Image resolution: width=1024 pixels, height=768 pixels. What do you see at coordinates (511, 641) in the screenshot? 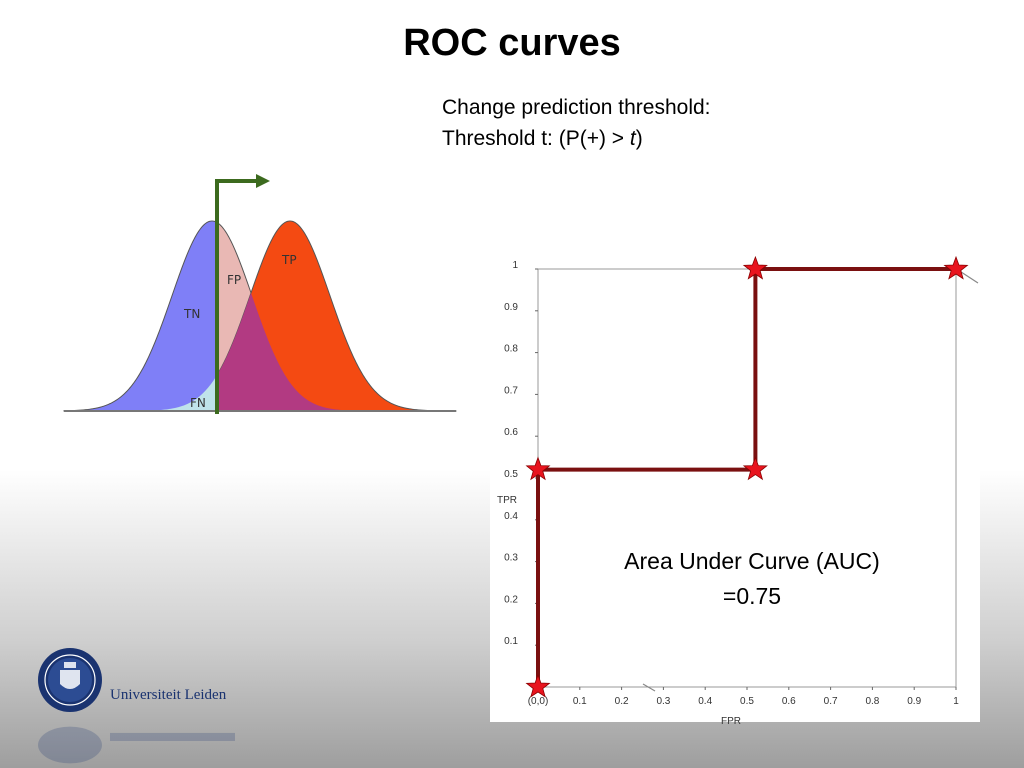
I see `y-tick-label: 0.1` at bounding box center [511, 641].